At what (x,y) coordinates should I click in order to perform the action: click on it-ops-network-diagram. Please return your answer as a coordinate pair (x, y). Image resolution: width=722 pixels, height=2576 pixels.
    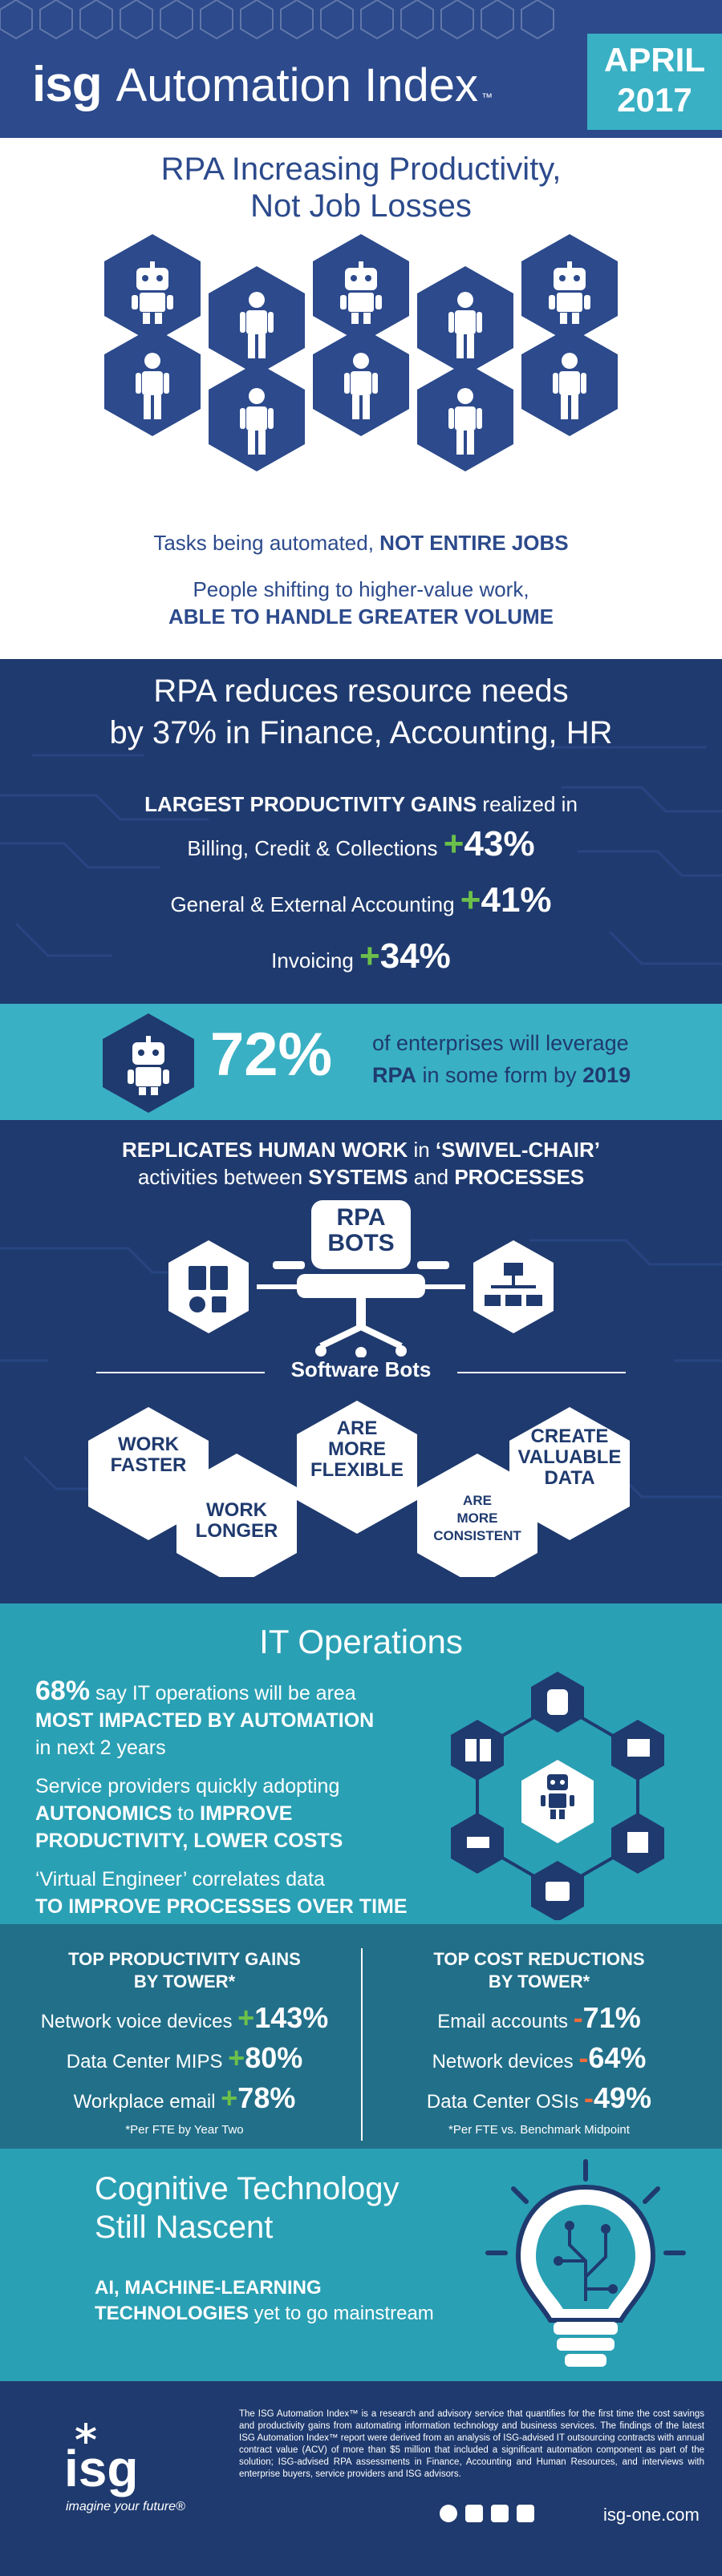
    Looking at the image, I should click on (557, 1796).